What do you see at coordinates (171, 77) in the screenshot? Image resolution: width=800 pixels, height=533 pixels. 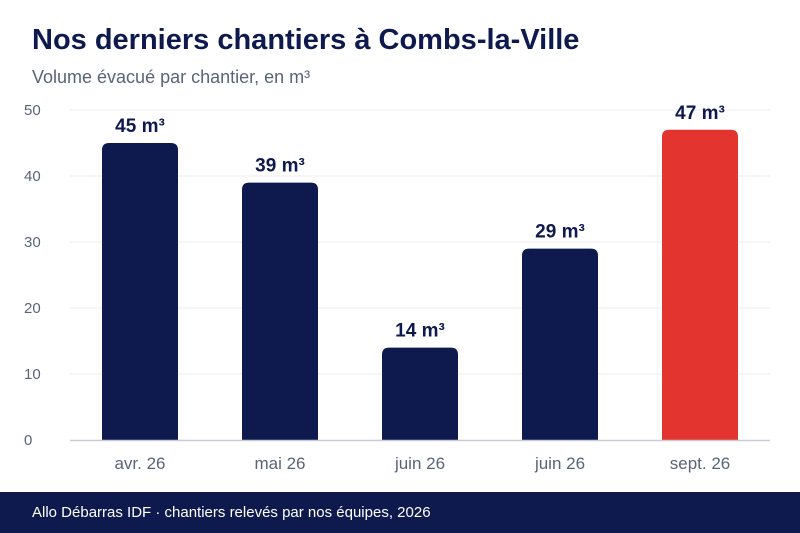 I see `chart-subtitle: Volume évacué par chantier, en m³` at bounding box center [171, 77].